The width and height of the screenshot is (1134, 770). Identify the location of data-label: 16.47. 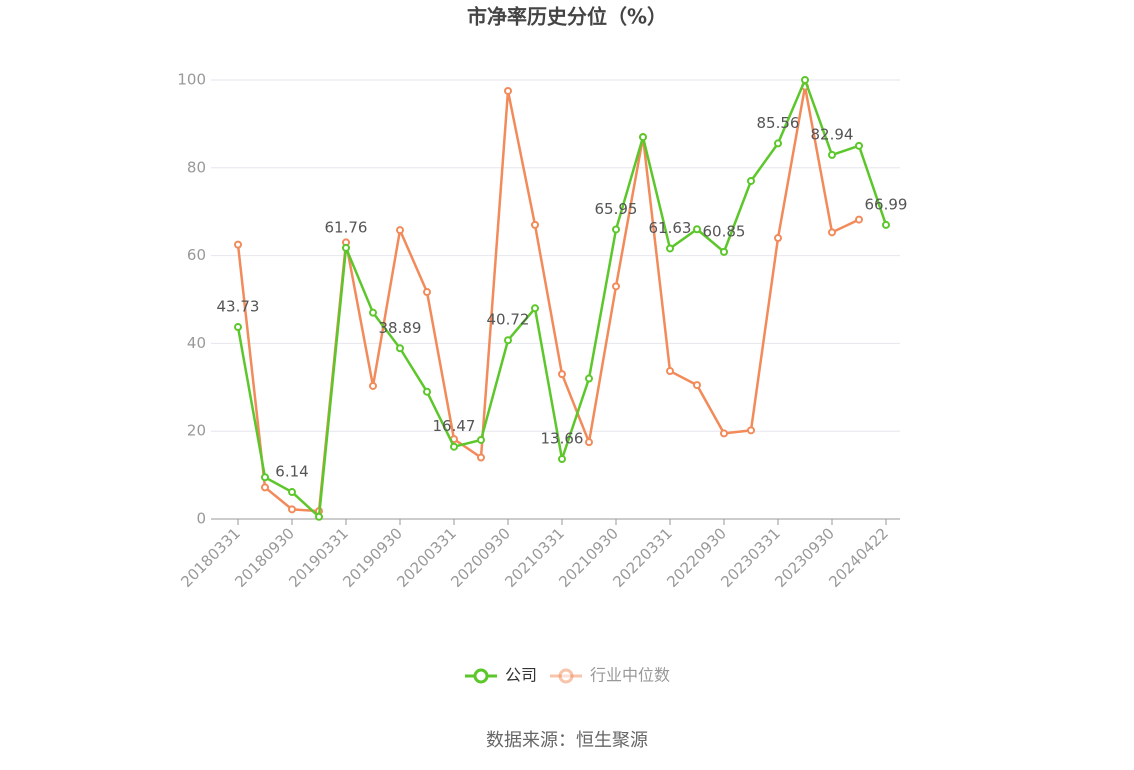
(454, 426).